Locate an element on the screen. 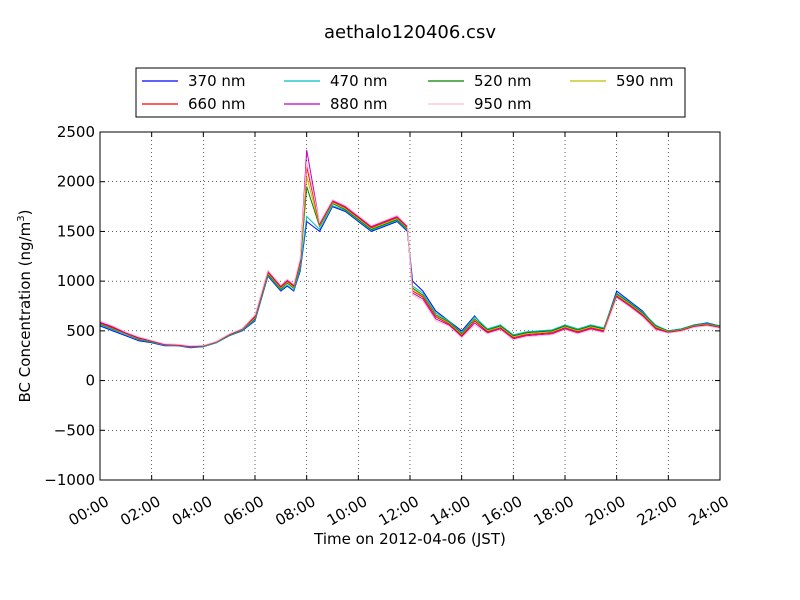 This screenshot has width=800, height=600. y-axis-label: BC Concentration (ng/m3) is located at coordinates (25, 306).